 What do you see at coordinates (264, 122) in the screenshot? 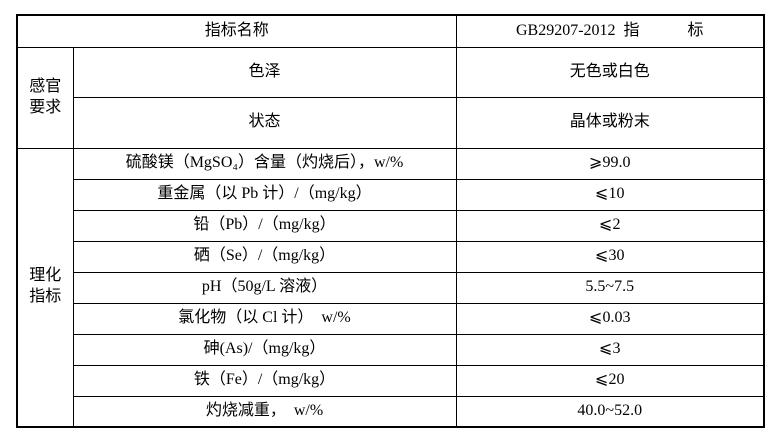
I see `indicator-name-cell: 状态` at bounding box center [264, 122].